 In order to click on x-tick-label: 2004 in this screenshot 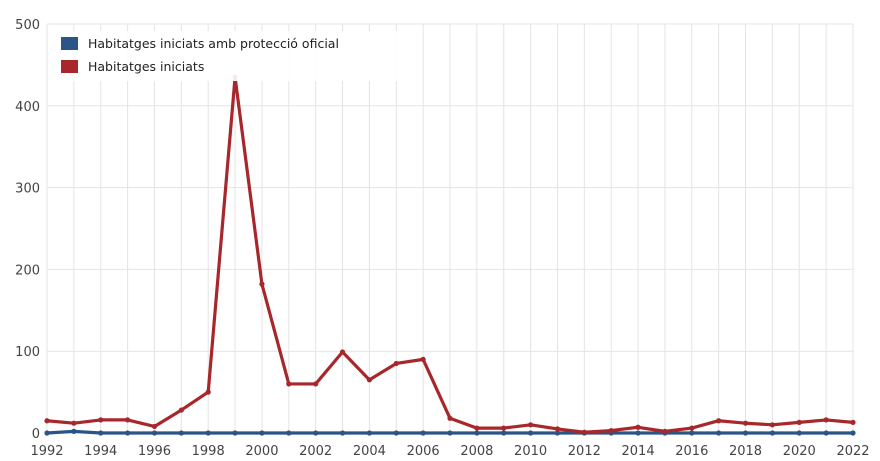, I will do `click(369, 450)`.